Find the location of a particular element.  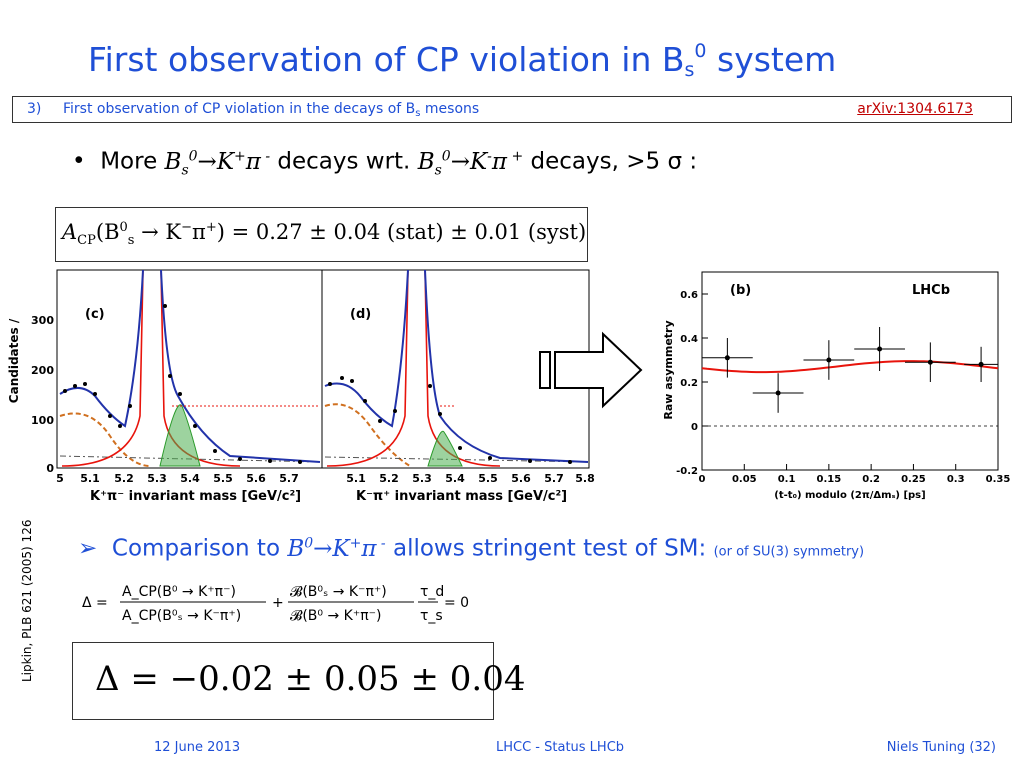

asym-ylabel: Raw asymmetry is located at coordinates (668, 369).